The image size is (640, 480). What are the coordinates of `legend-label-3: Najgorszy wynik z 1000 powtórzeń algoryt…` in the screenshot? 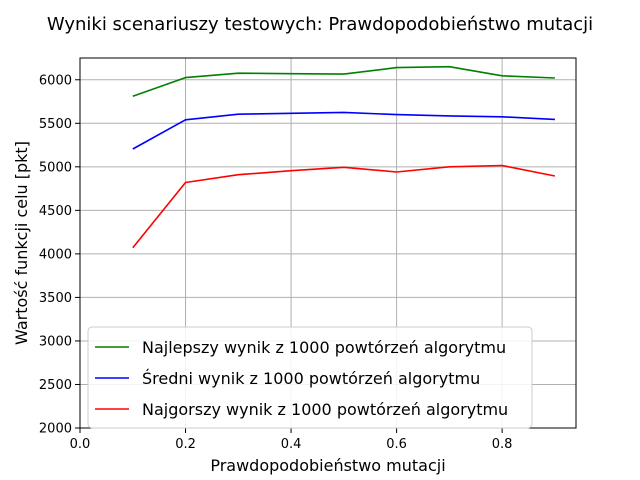 It's located at (325, 409).